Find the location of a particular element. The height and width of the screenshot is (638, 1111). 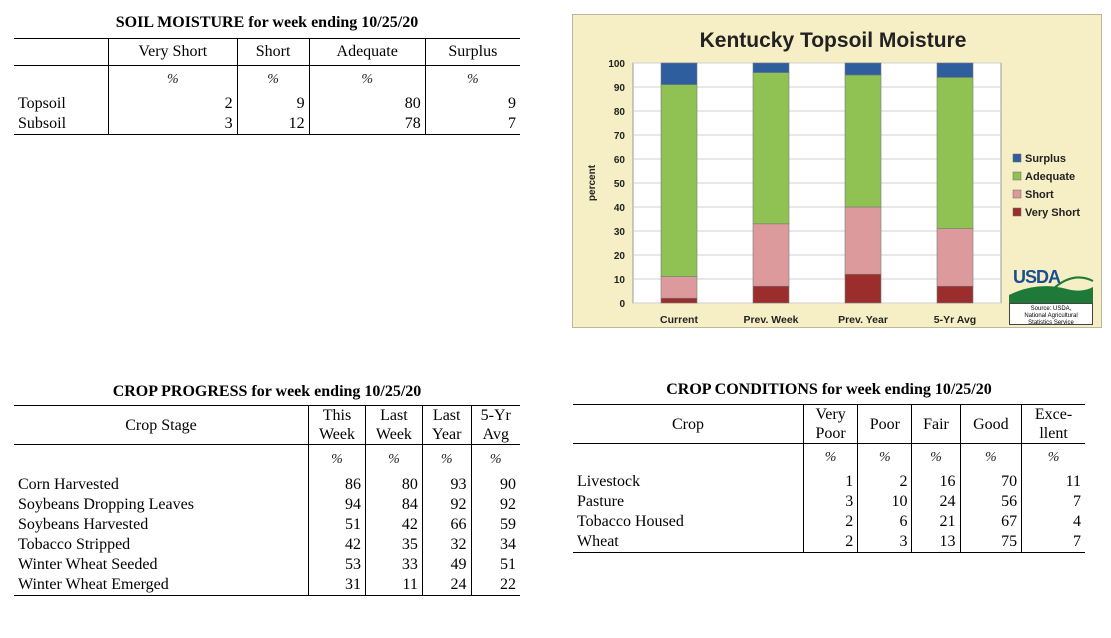

crop-stage-header: Crop Stage is located at coordinates (161, 425).